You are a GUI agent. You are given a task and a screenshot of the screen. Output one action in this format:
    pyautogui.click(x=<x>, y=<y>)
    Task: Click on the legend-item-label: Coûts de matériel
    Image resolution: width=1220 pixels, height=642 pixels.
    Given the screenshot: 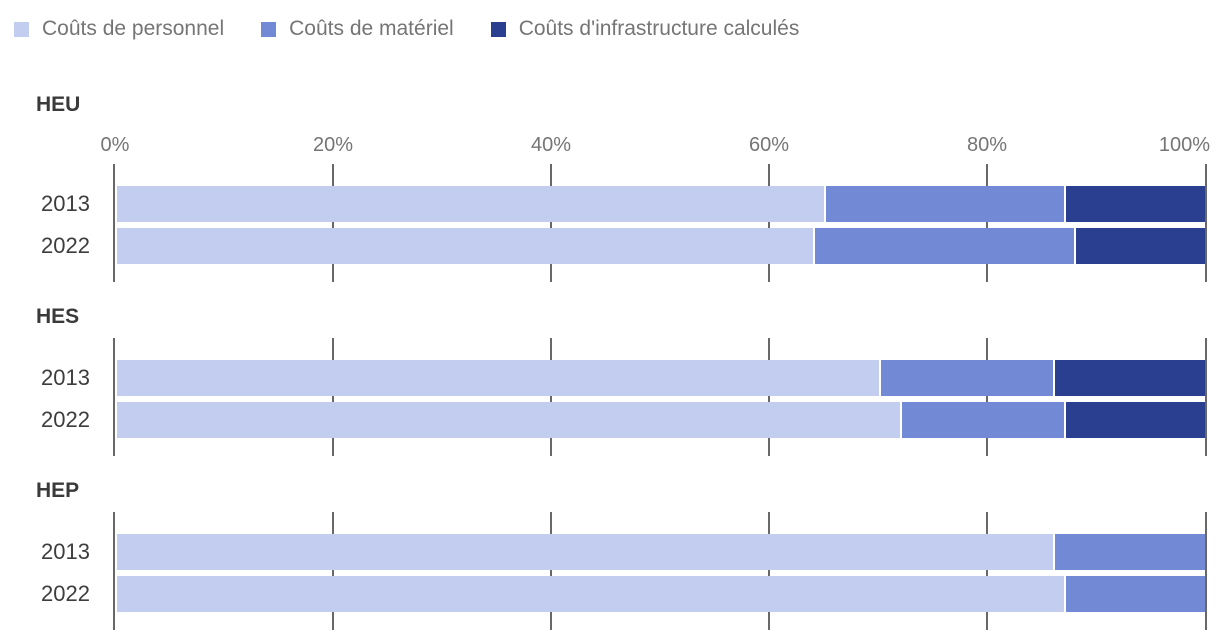 What is the action you would take?
    pyautogui.click(x=371, y=28)
    